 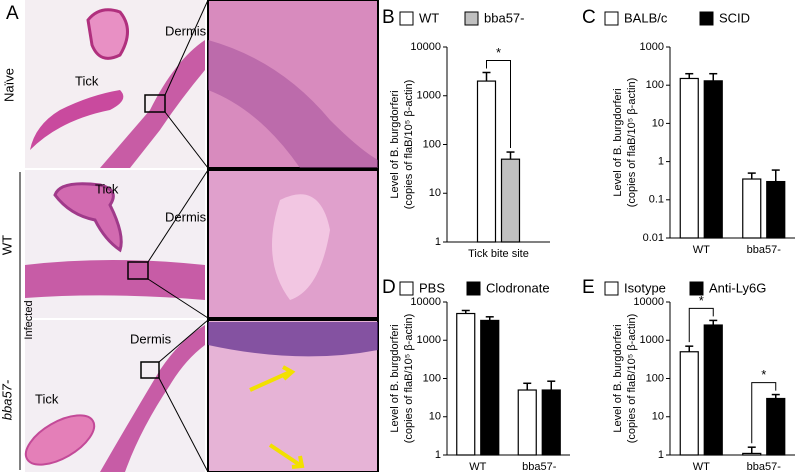 I want to click on legend-label: Isotype, so click(x=645, y=287).